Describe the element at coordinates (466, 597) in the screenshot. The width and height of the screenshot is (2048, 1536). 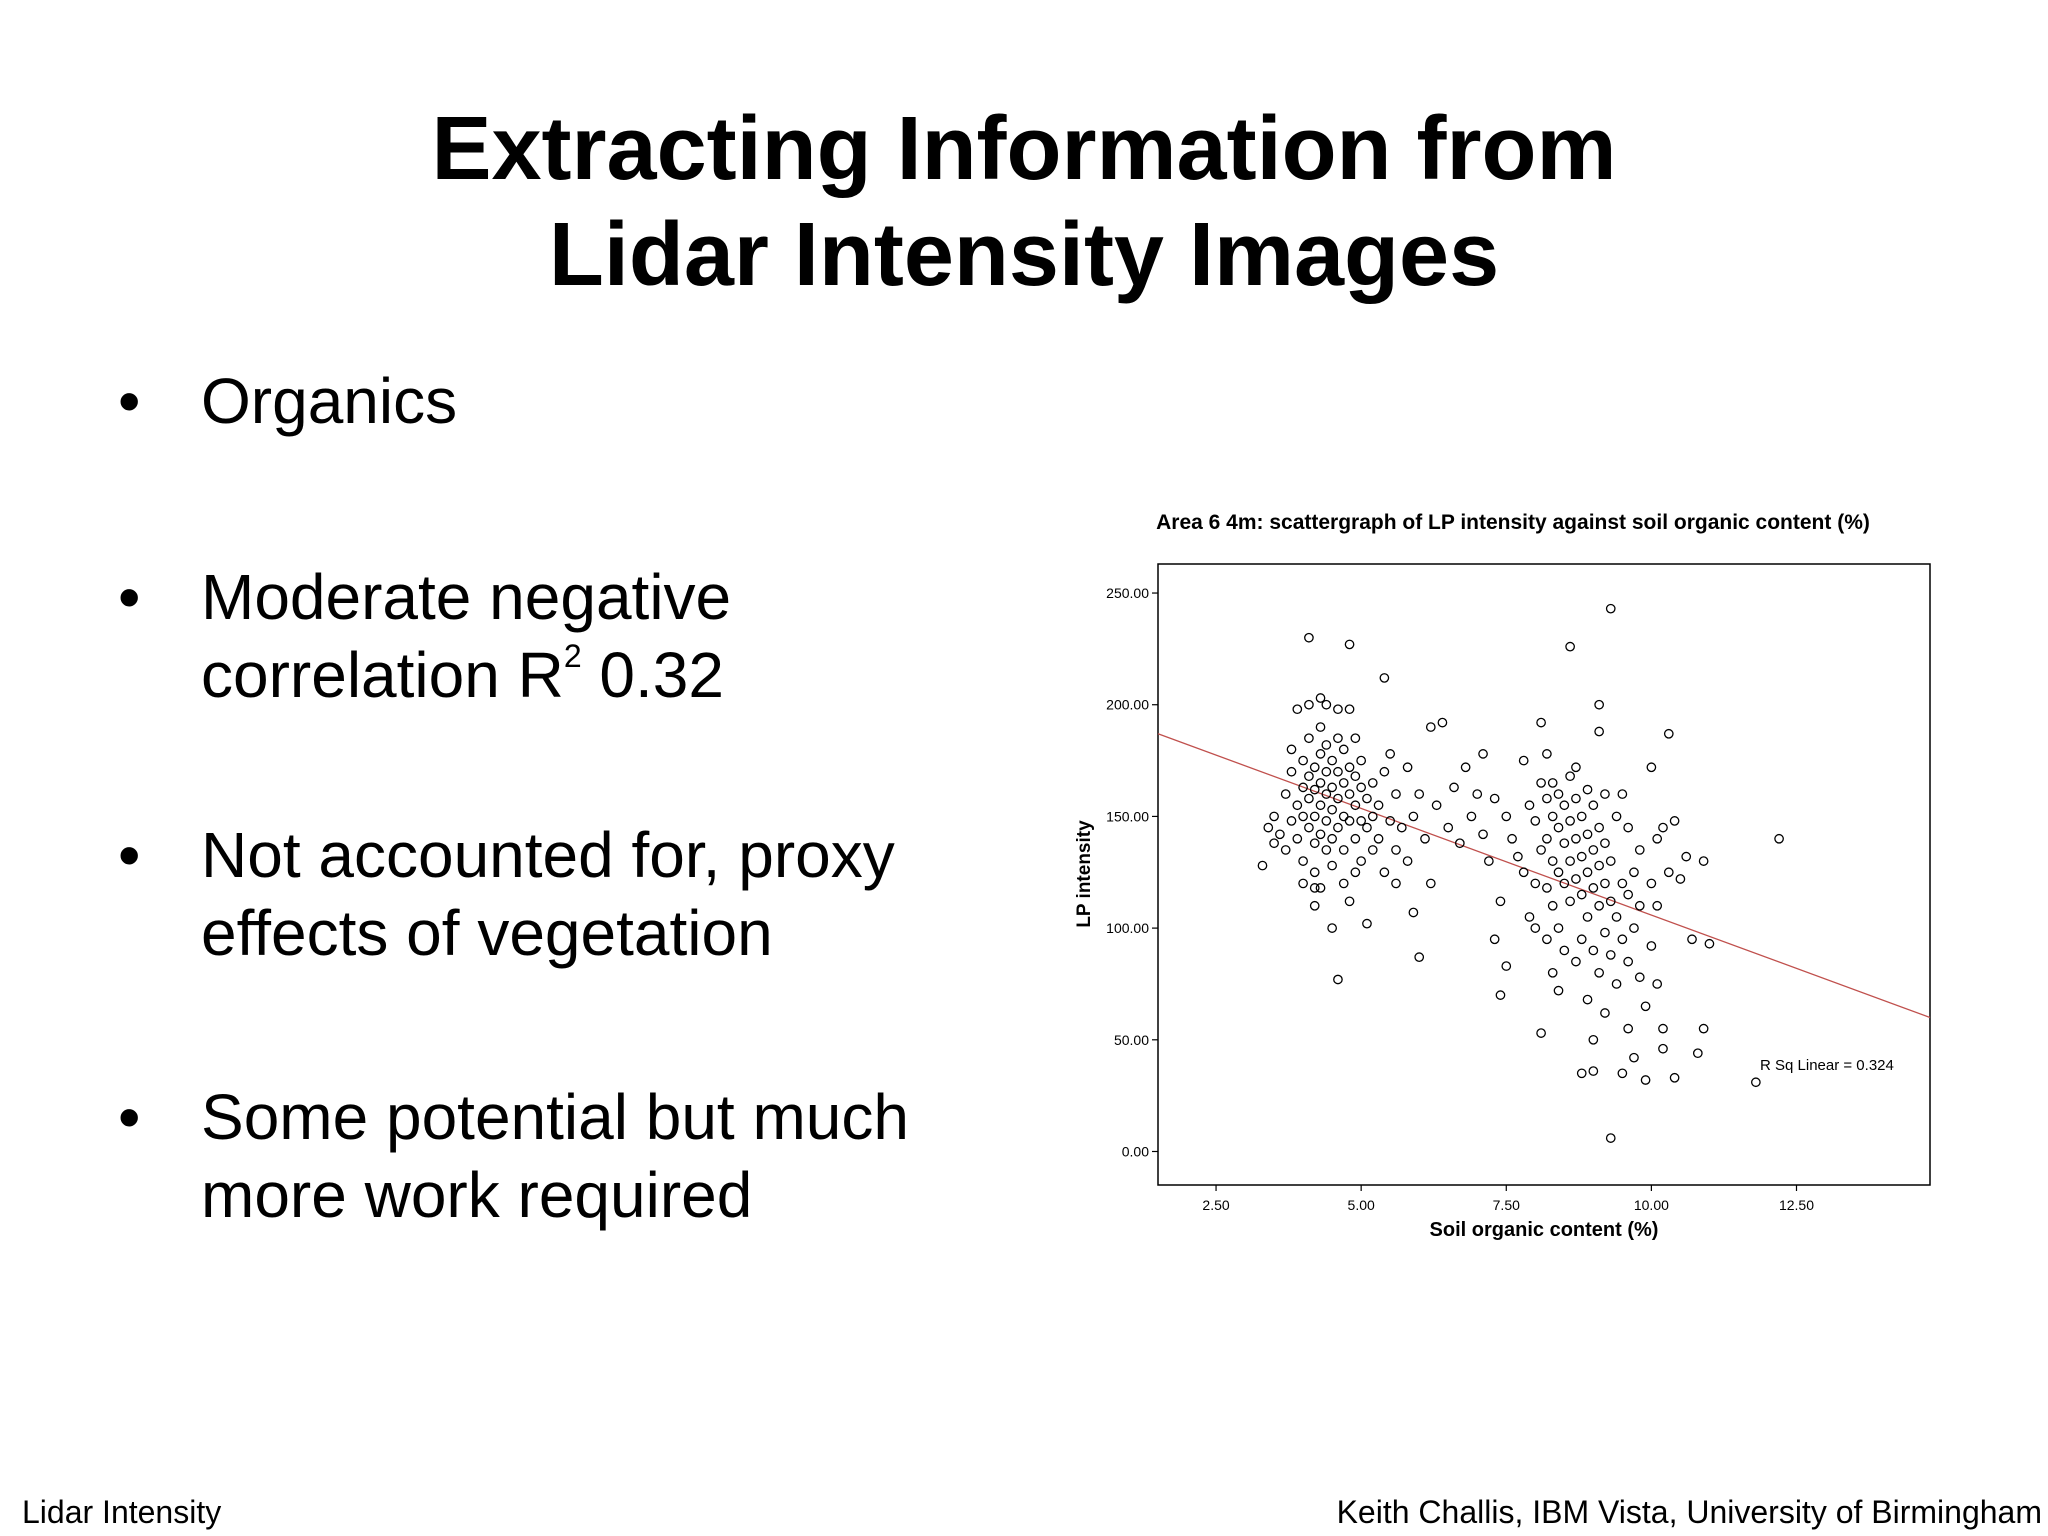
I see `bullet-line: Moderate negative` at that location.